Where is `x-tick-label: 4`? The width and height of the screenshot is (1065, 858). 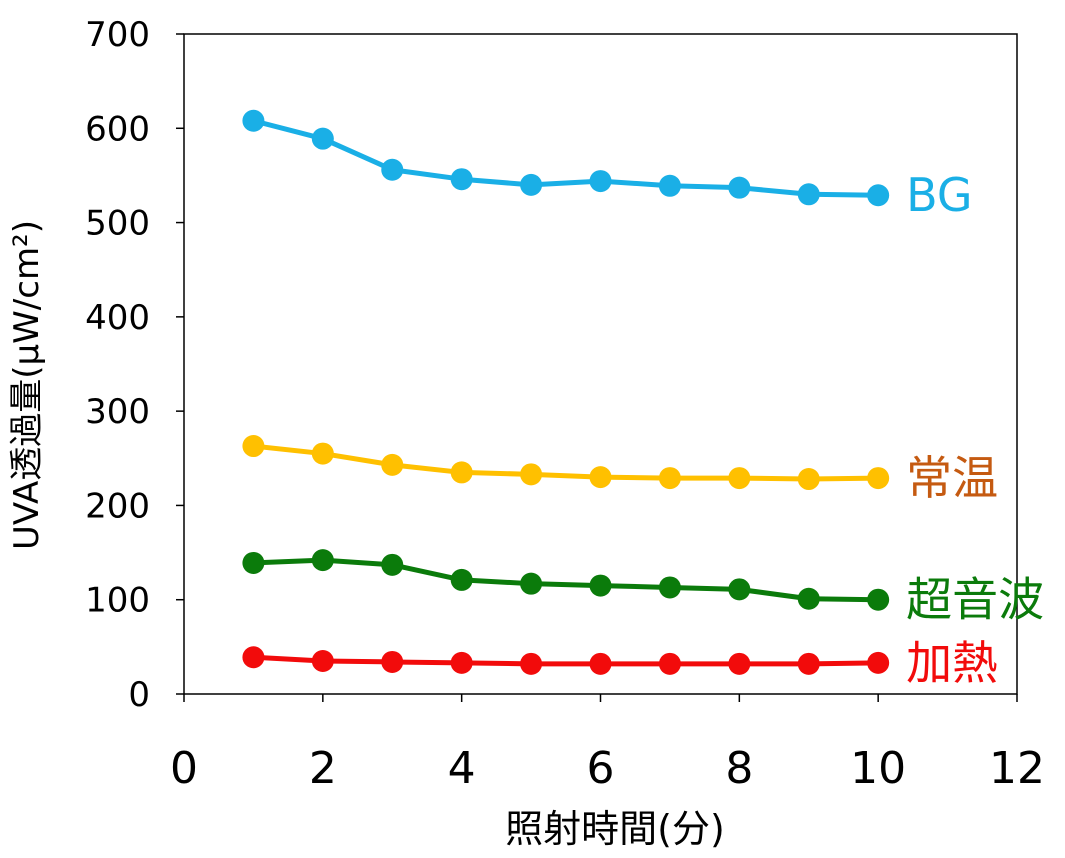 x-tick-label: 4 is located at coordinates (462, 768).